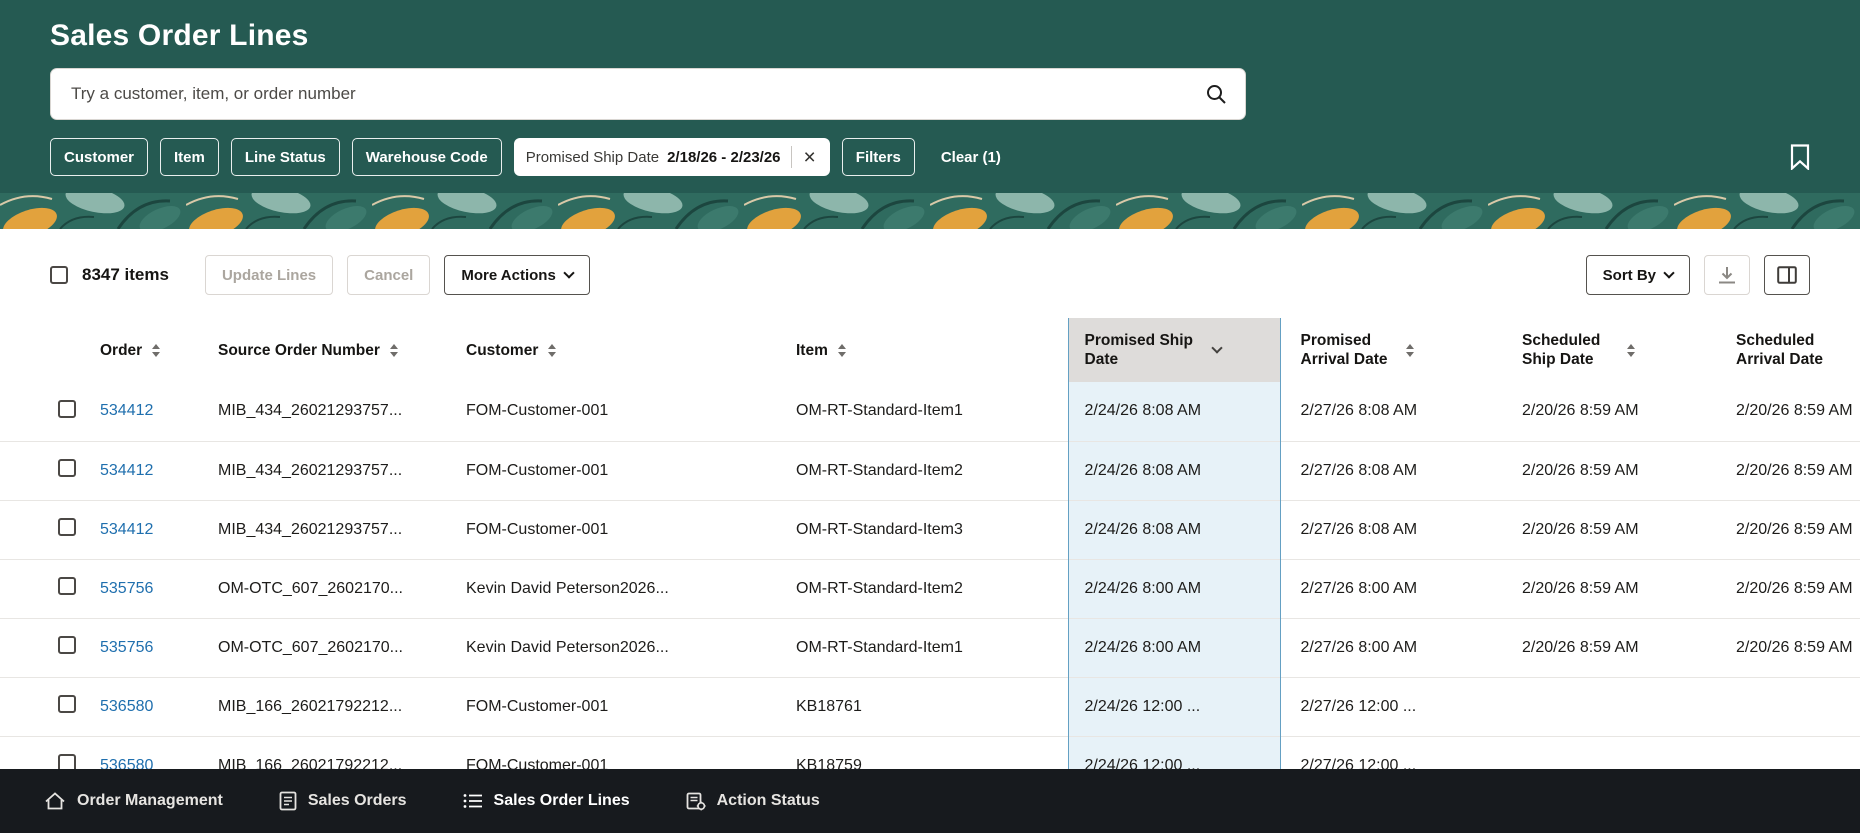 The image size is (1860, 833). Describe the element at coordinates (1580, 411) in the screenshot. I see `cell-scheduled-ship-date: 2/20/26 8:59 AM` at that location.